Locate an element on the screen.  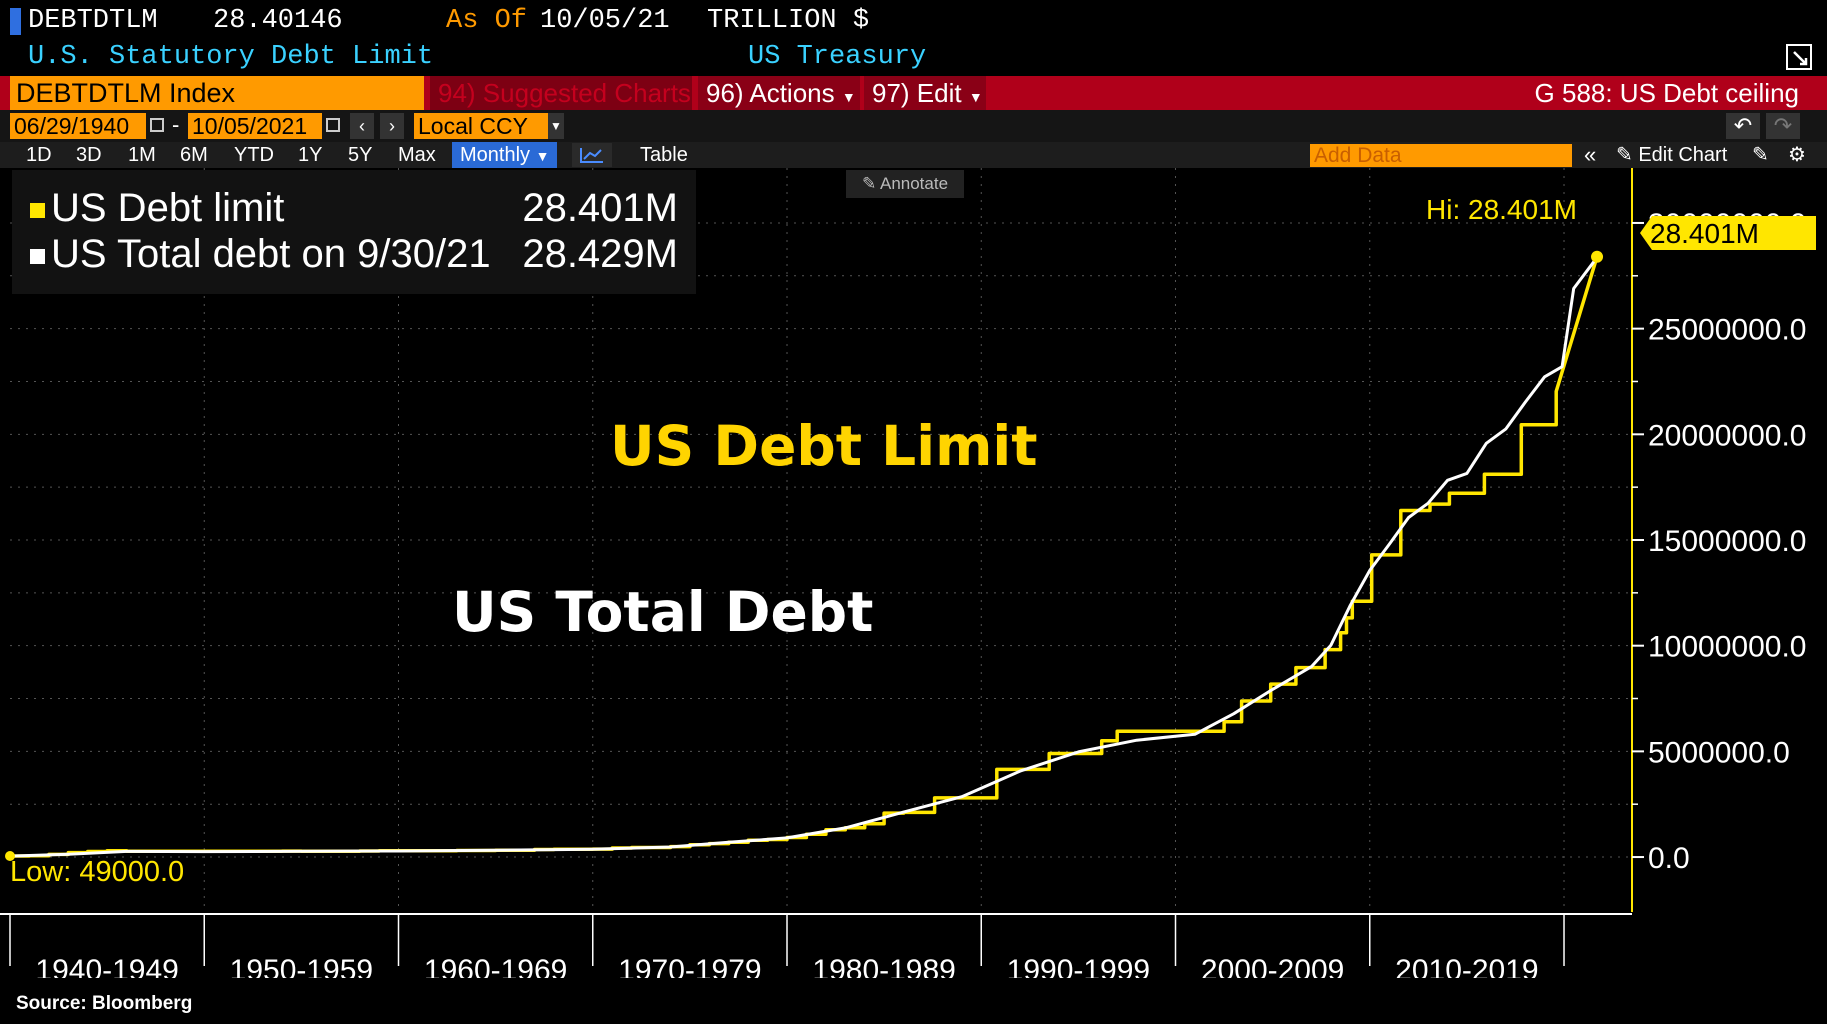
x-tick-label: 1980-1989 is located at coordinates (883, 966).